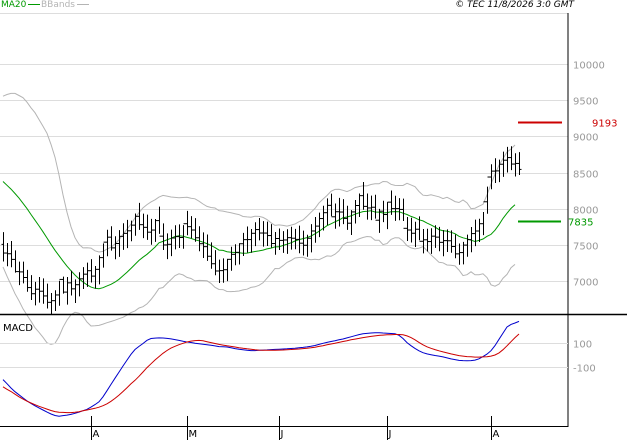  Describe the element at coordinates (567, 174) in the screenshot. I see `price-annotations: 9193 7835` at that location.